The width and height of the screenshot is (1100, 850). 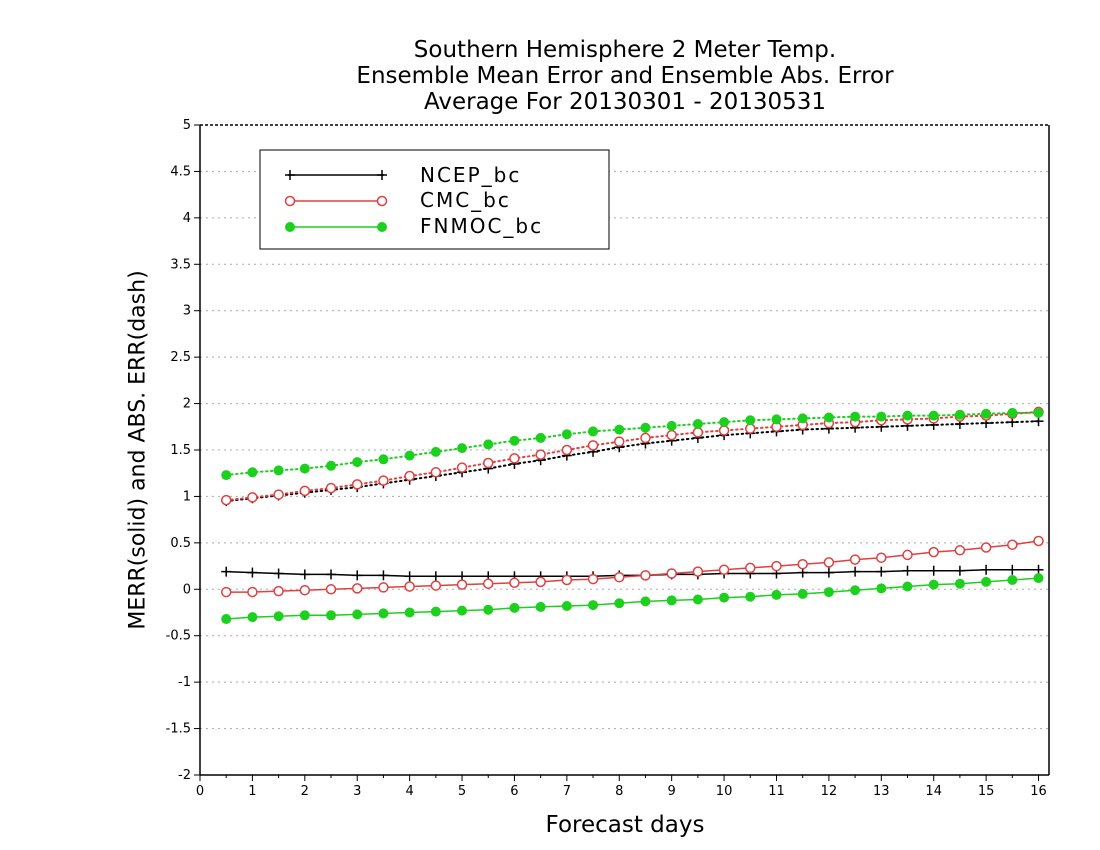 What do you see at coordinates (305, 791) in the screenshot?
I see `x-tick-label: 2` at bounding box center [305, 791].